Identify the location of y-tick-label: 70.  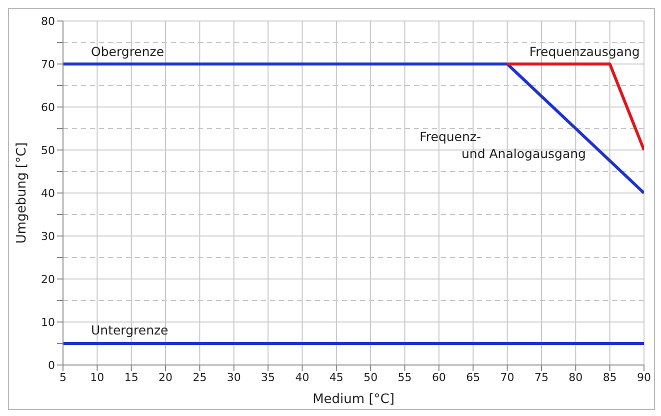
(48, 64).